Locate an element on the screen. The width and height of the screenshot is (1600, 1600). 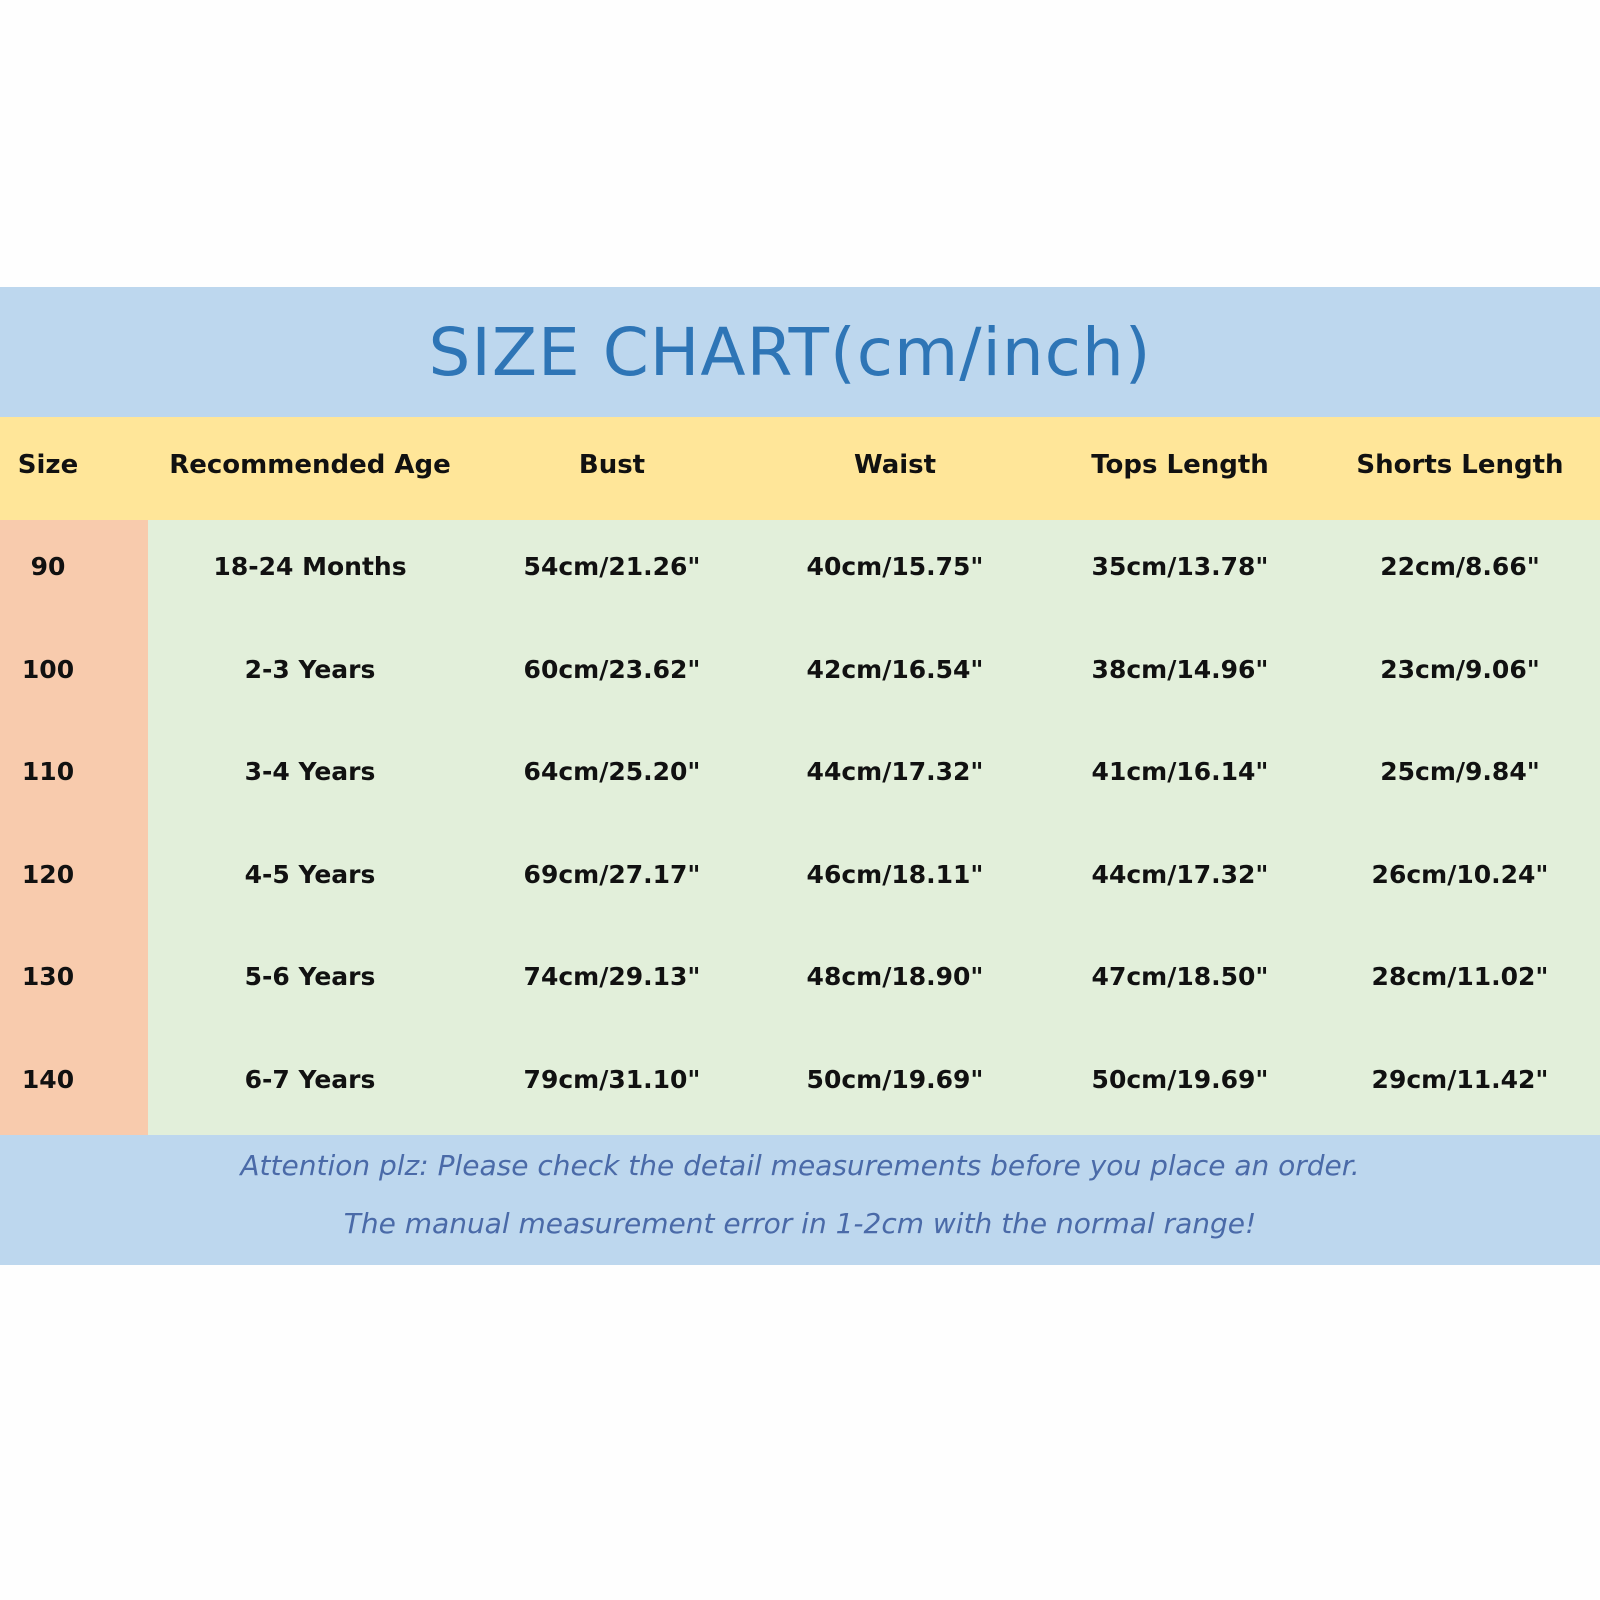
table-cell: 3-4 Years is located at coordinates (310, 771).